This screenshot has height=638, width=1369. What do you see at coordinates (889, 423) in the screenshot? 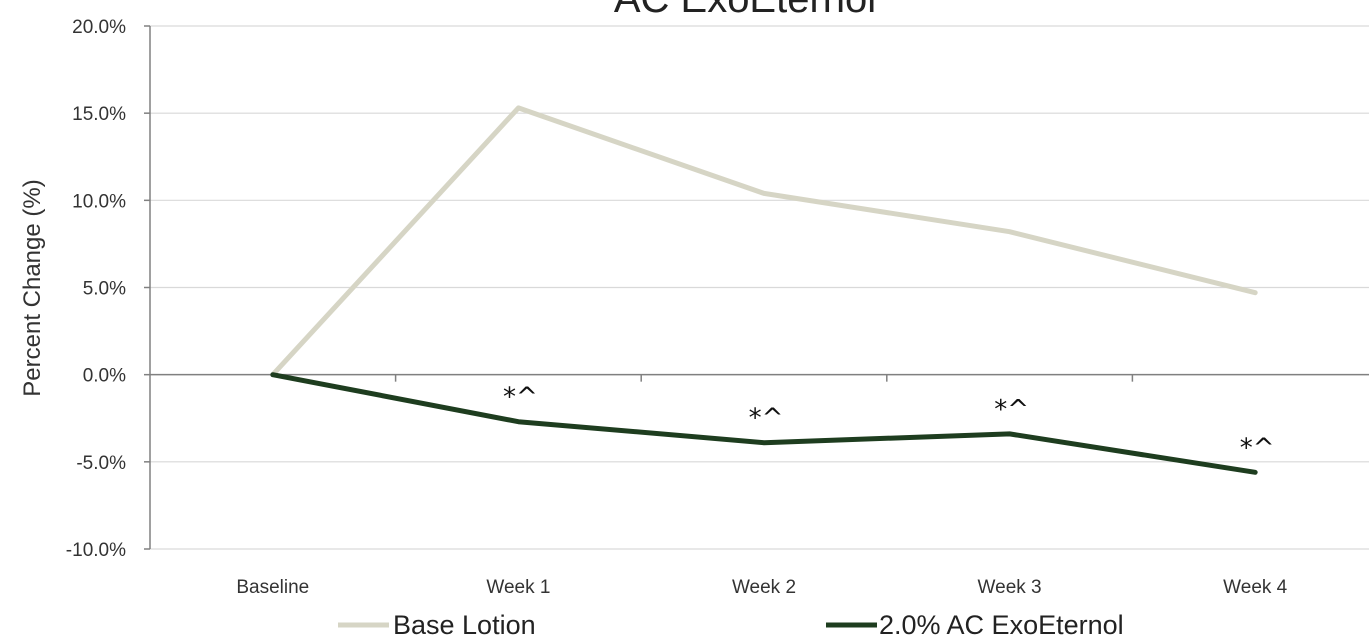
I see `significance-annotations: *^ *^ *^ *^` at bounding box center [889, 423].